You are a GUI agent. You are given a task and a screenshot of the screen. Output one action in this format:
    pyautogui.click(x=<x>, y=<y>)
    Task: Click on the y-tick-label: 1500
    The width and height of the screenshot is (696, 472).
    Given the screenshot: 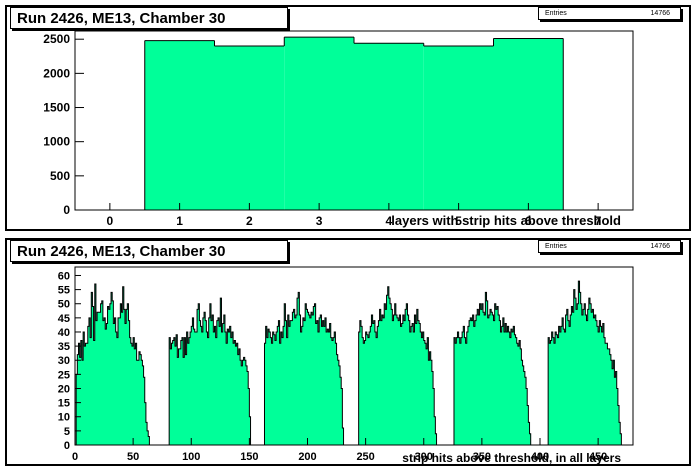 What is the action you would take?
    pyautogui.click(x=56, y=108)
    